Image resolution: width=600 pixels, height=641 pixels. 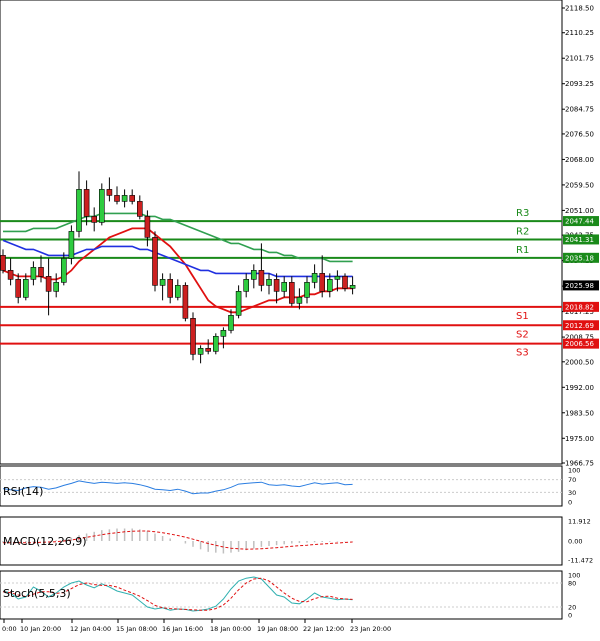 What do you see at coordinates (581, 239) in the screenshot?
I see `level-tag-r2` at bounding box center [581, 239].